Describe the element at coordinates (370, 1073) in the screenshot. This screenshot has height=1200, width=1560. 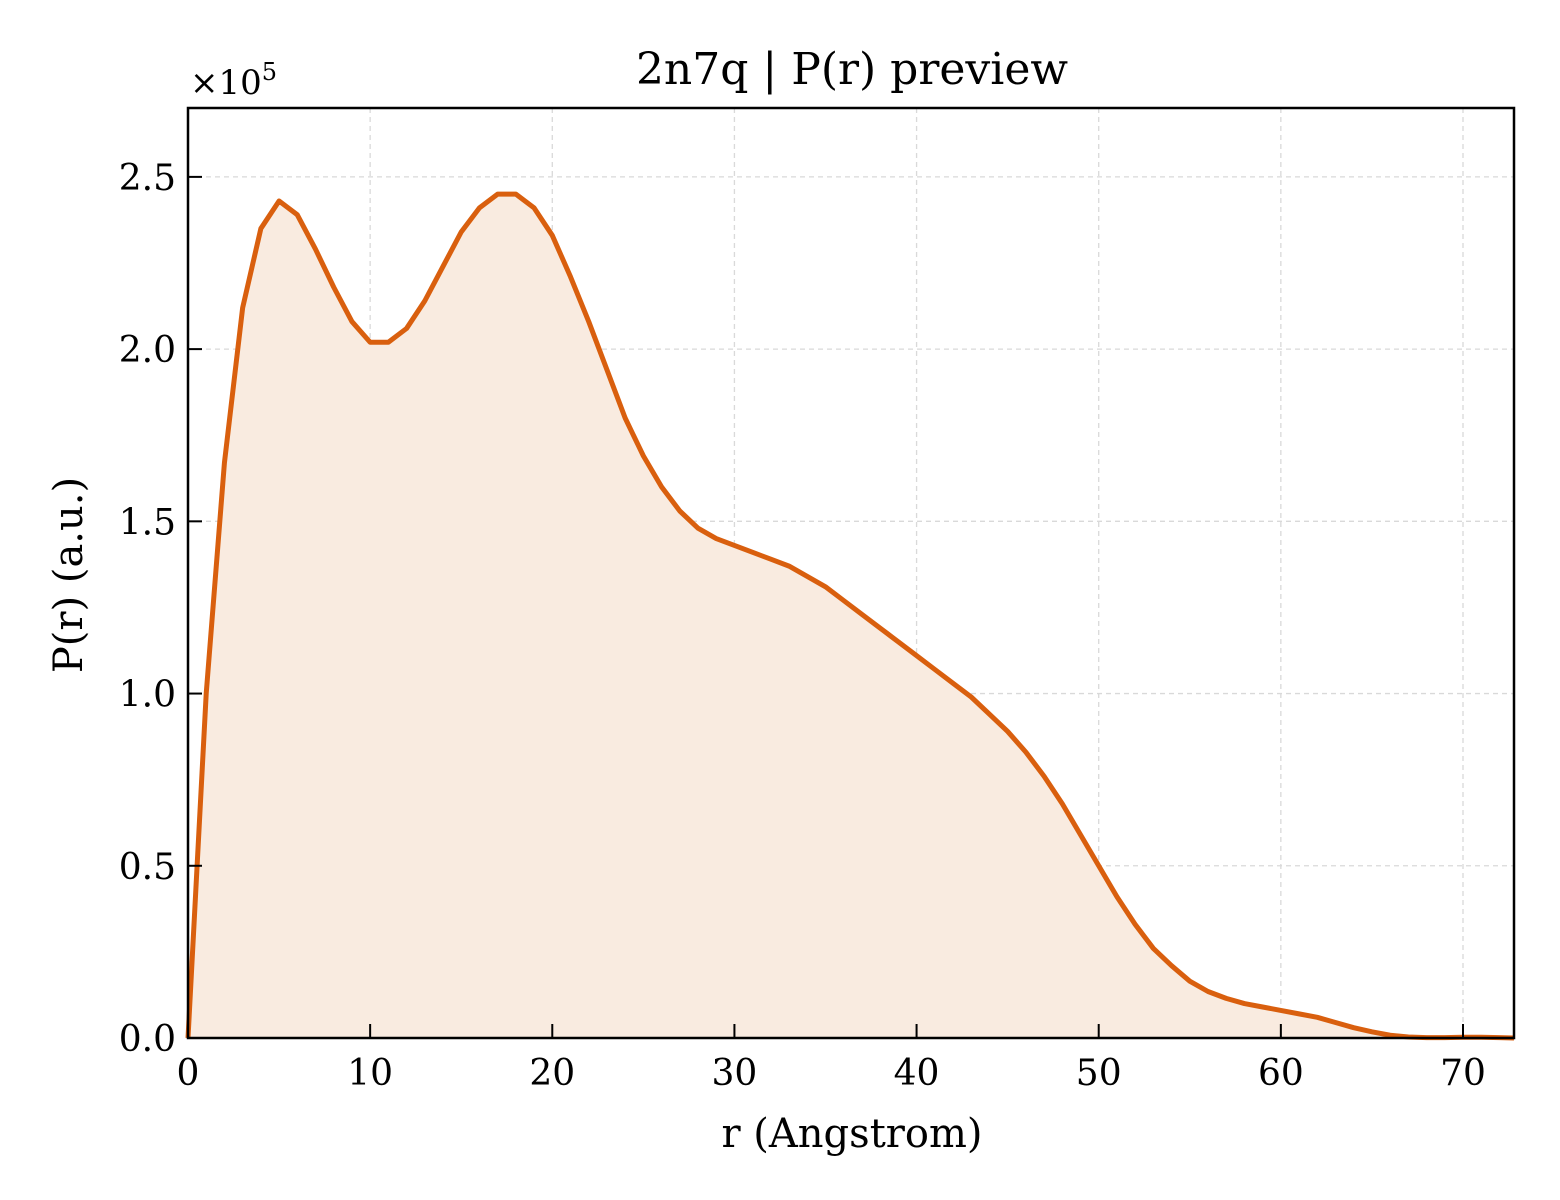
I see `x-tick-label: 10` at that location.